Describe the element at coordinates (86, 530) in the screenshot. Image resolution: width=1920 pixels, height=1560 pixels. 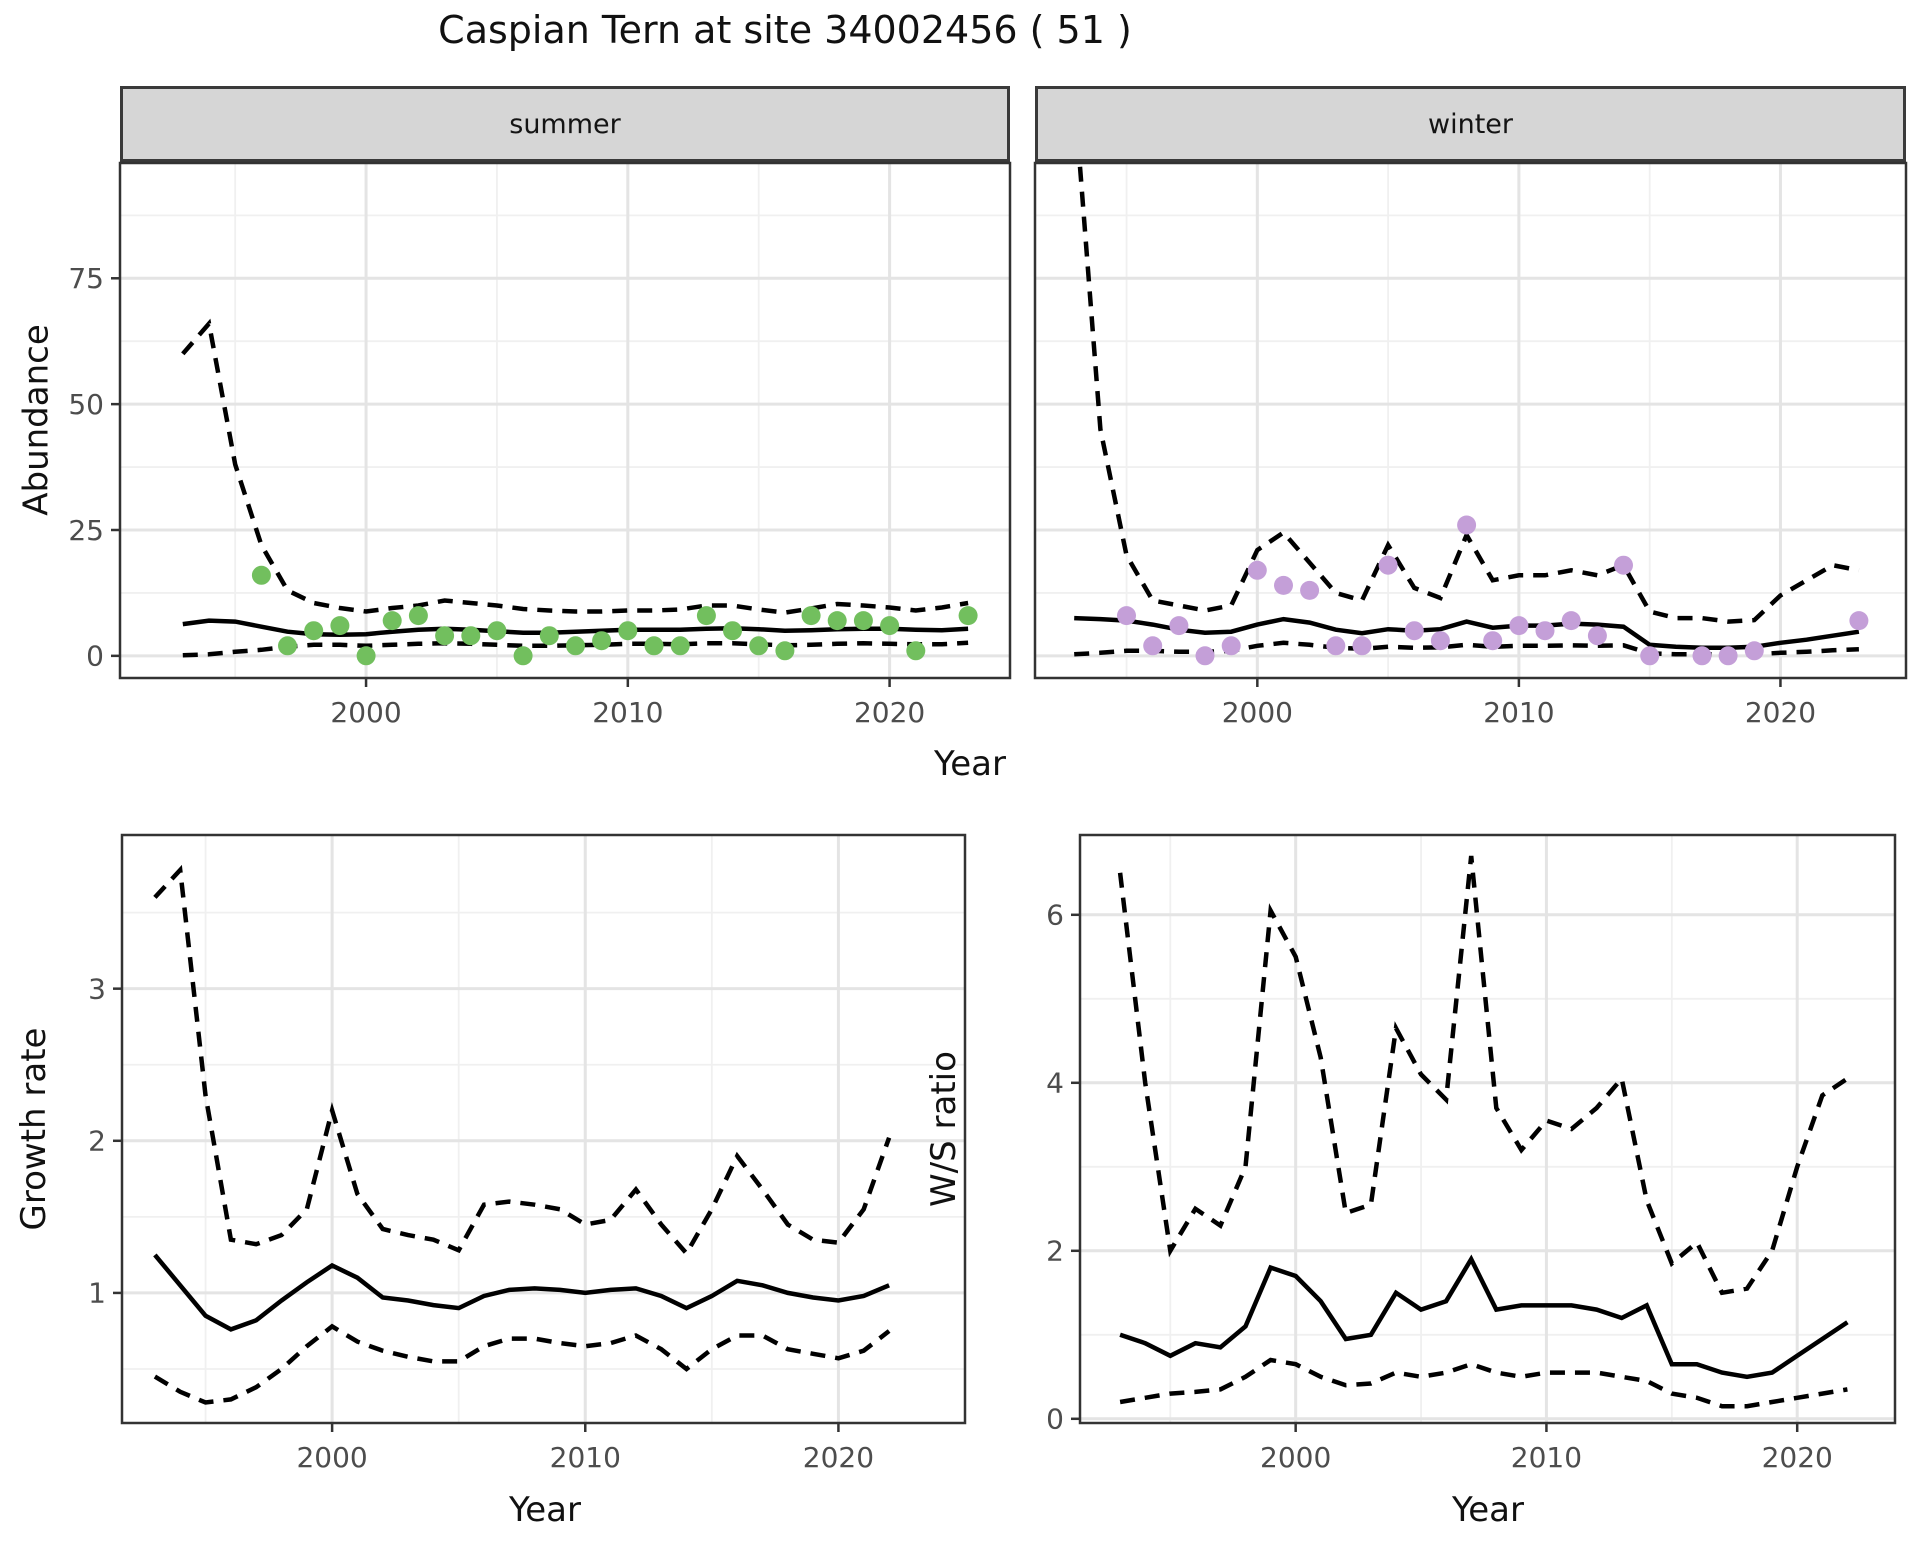
I see `y-tick-label: 25` at that location.